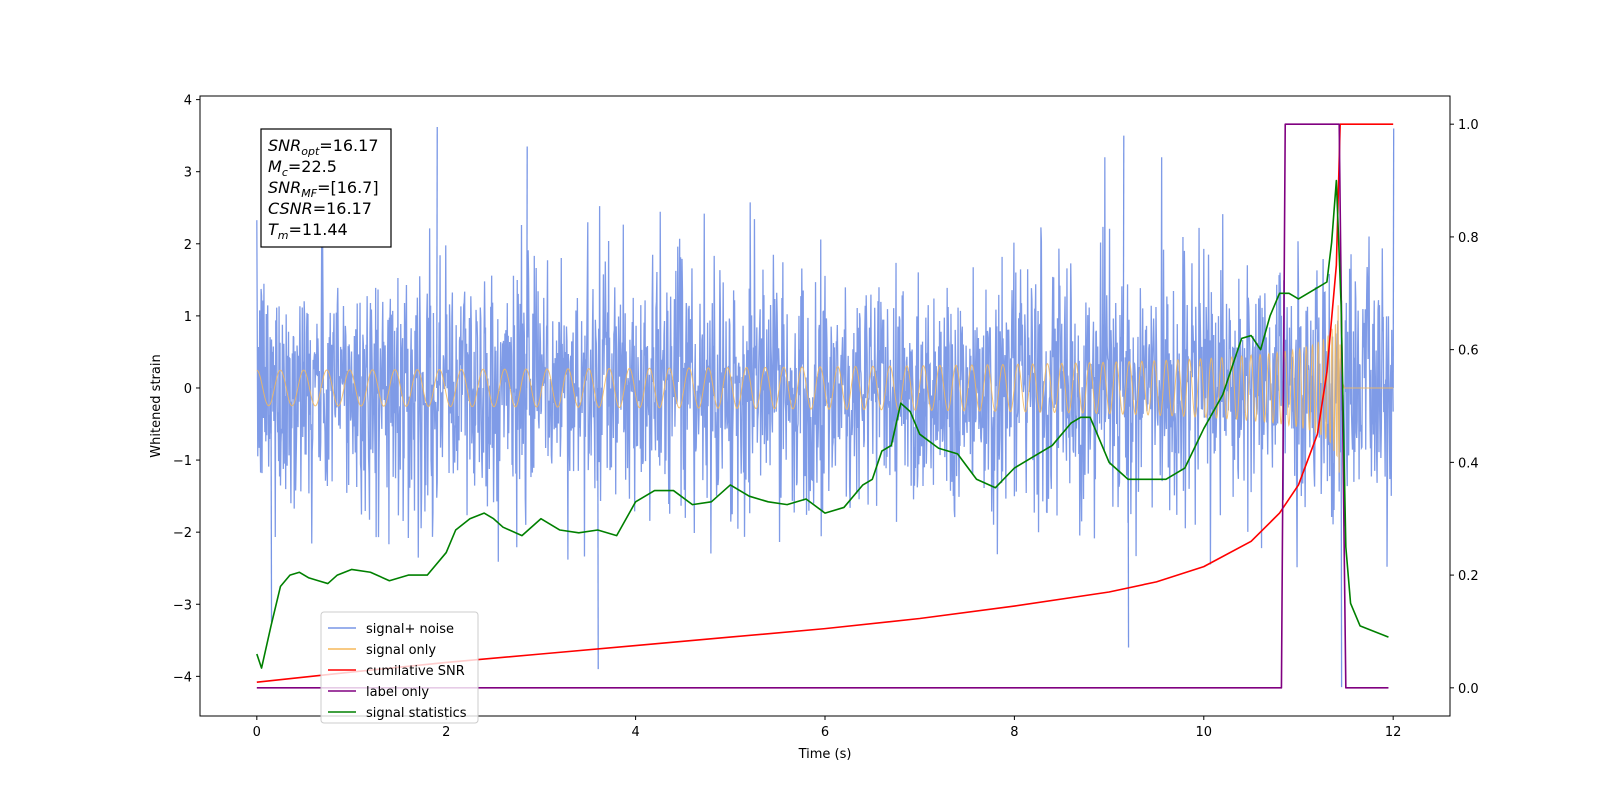  Describe the element at coordinates (1464, 407) in the screenshot. I see `y-axis-right: 0.0 0.2 0.4 0.6 0.8 1.0` at that location.